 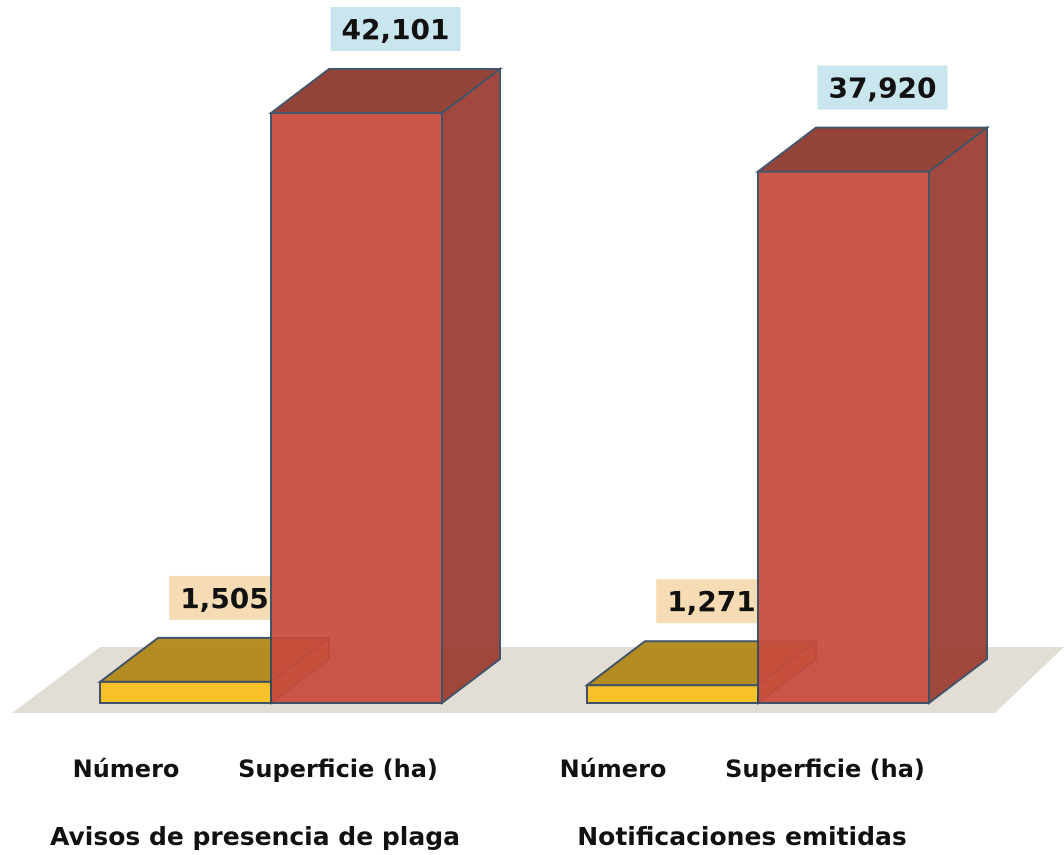 I want to click on value-label: 1,505, so click(x=224, y=598).